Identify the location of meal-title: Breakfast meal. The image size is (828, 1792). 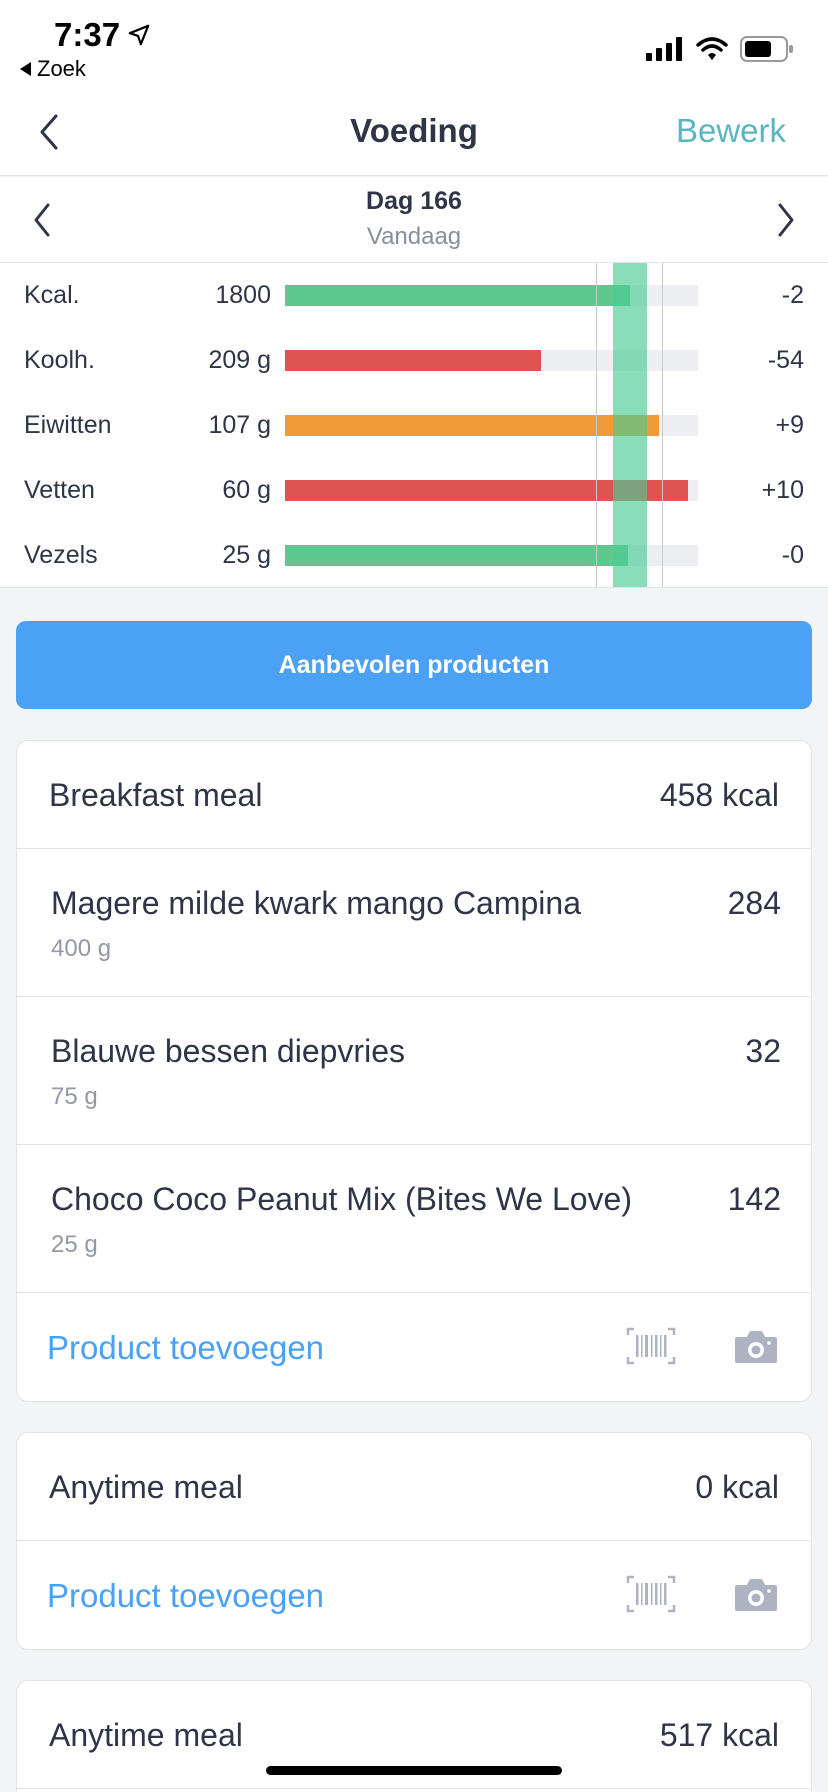
(156, 795).